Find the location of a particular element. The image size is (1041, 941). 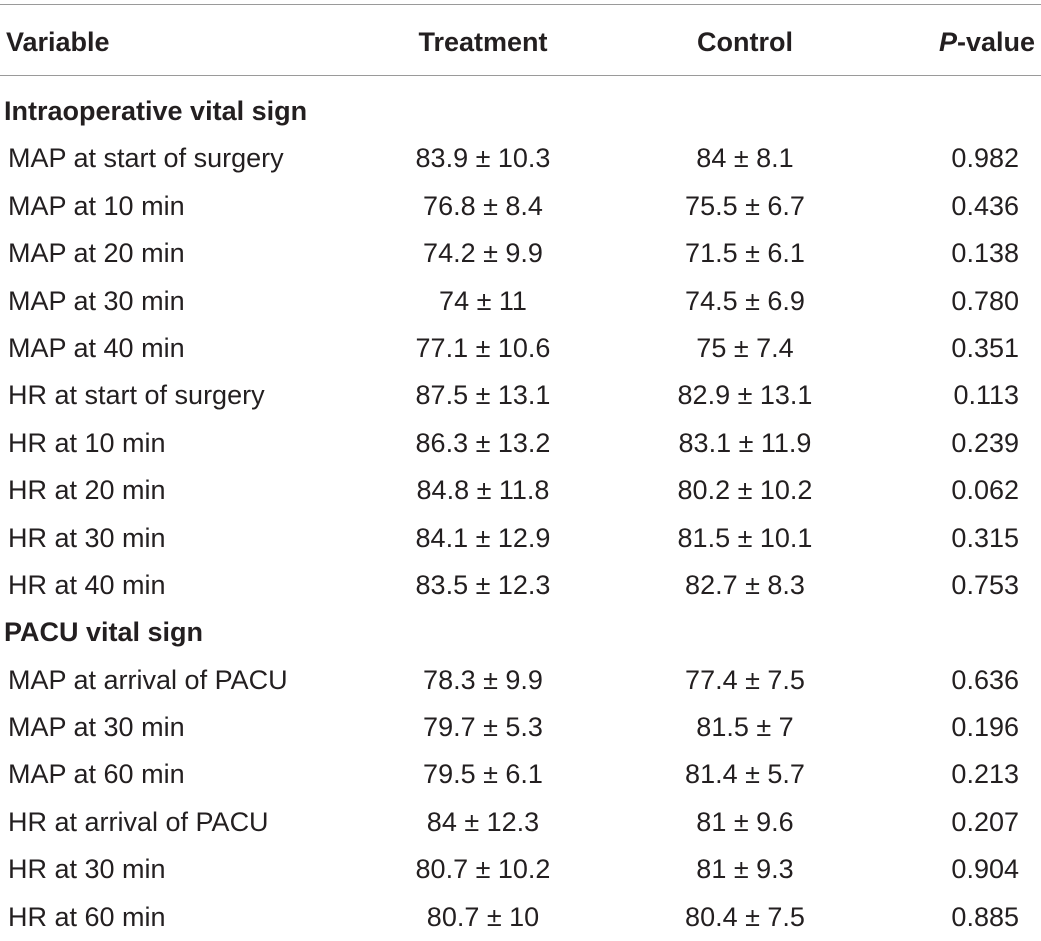

control-cell: 80.4 ± 7.5 is located at coordinates (745, 916).